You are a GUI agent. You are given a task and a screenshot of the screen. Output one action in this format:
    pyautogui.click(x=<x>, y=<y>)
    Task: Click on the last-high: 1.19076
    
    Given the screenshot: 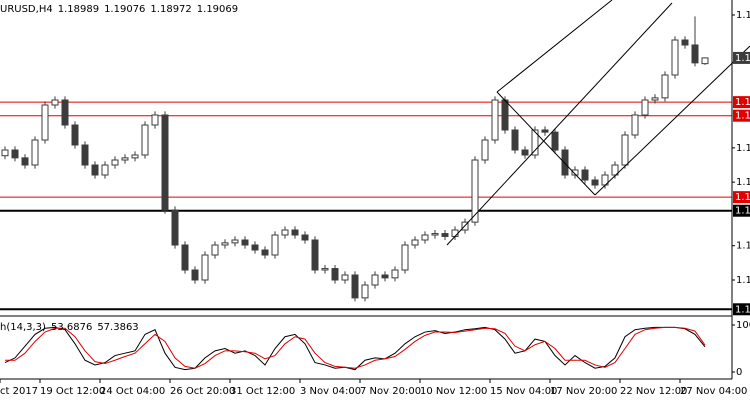 What is the action you would take?
    pyautogui.click(x=124, y=9)
    